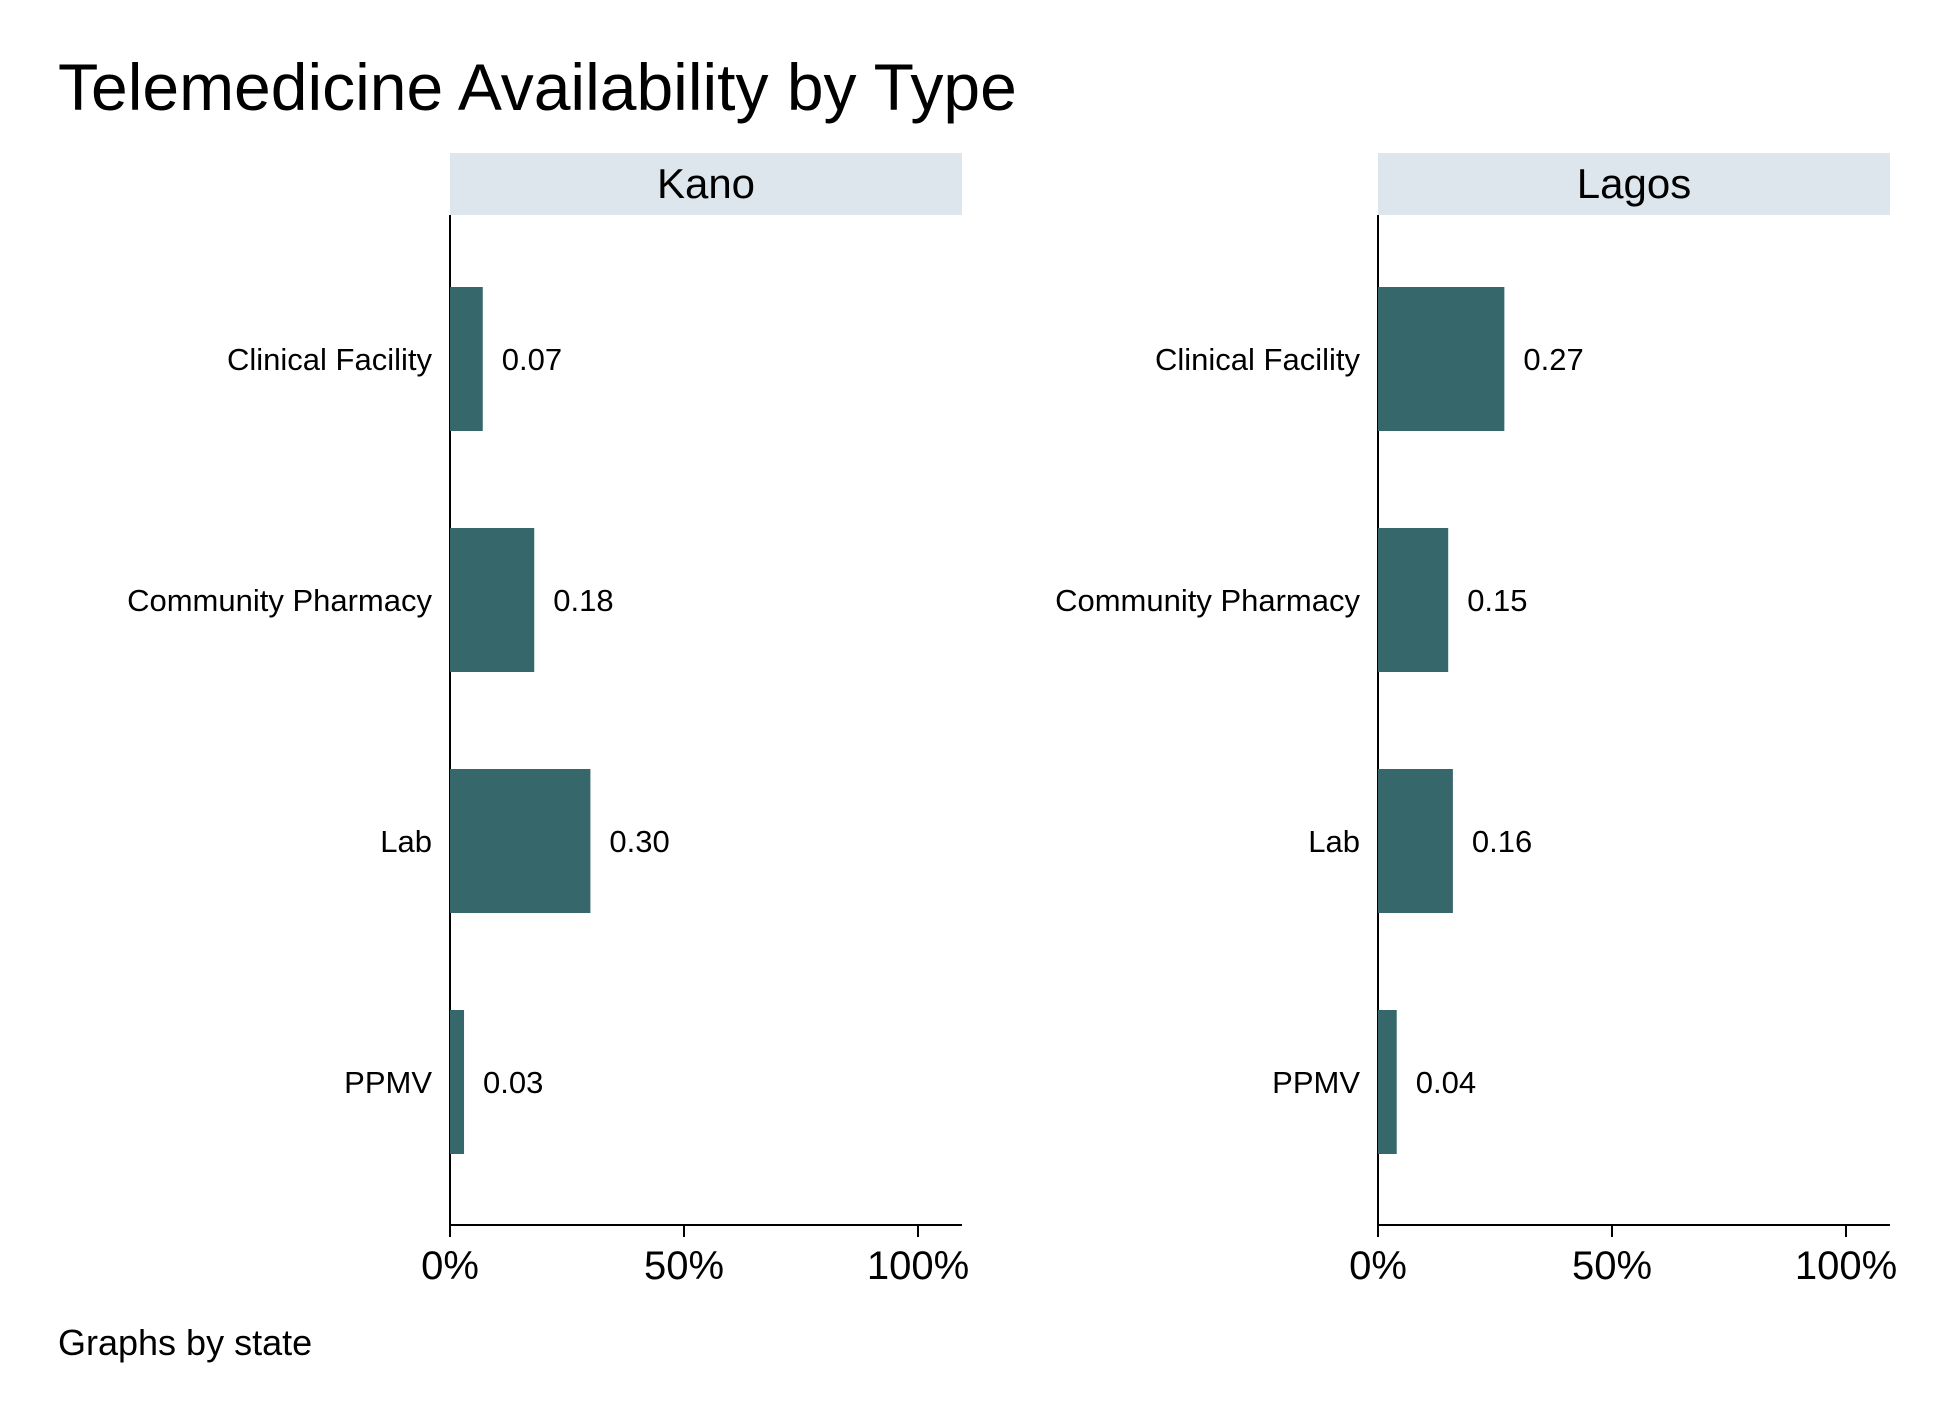 This screenshot has height=1421, width=1946. What do you see at coordinates (1446, 1082) in the screenshot?
I see `value-label: 0.04` at bounding box center [1446, 1082].